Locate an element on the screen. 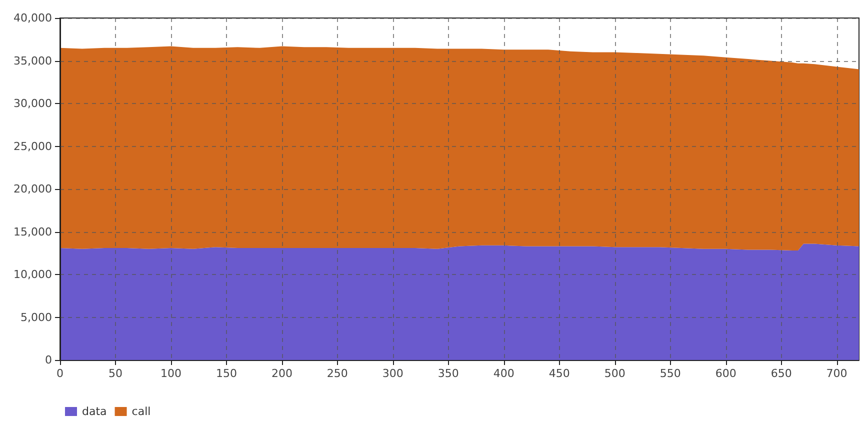  x-tick-label: 300 is located at coordinates (393, 373).